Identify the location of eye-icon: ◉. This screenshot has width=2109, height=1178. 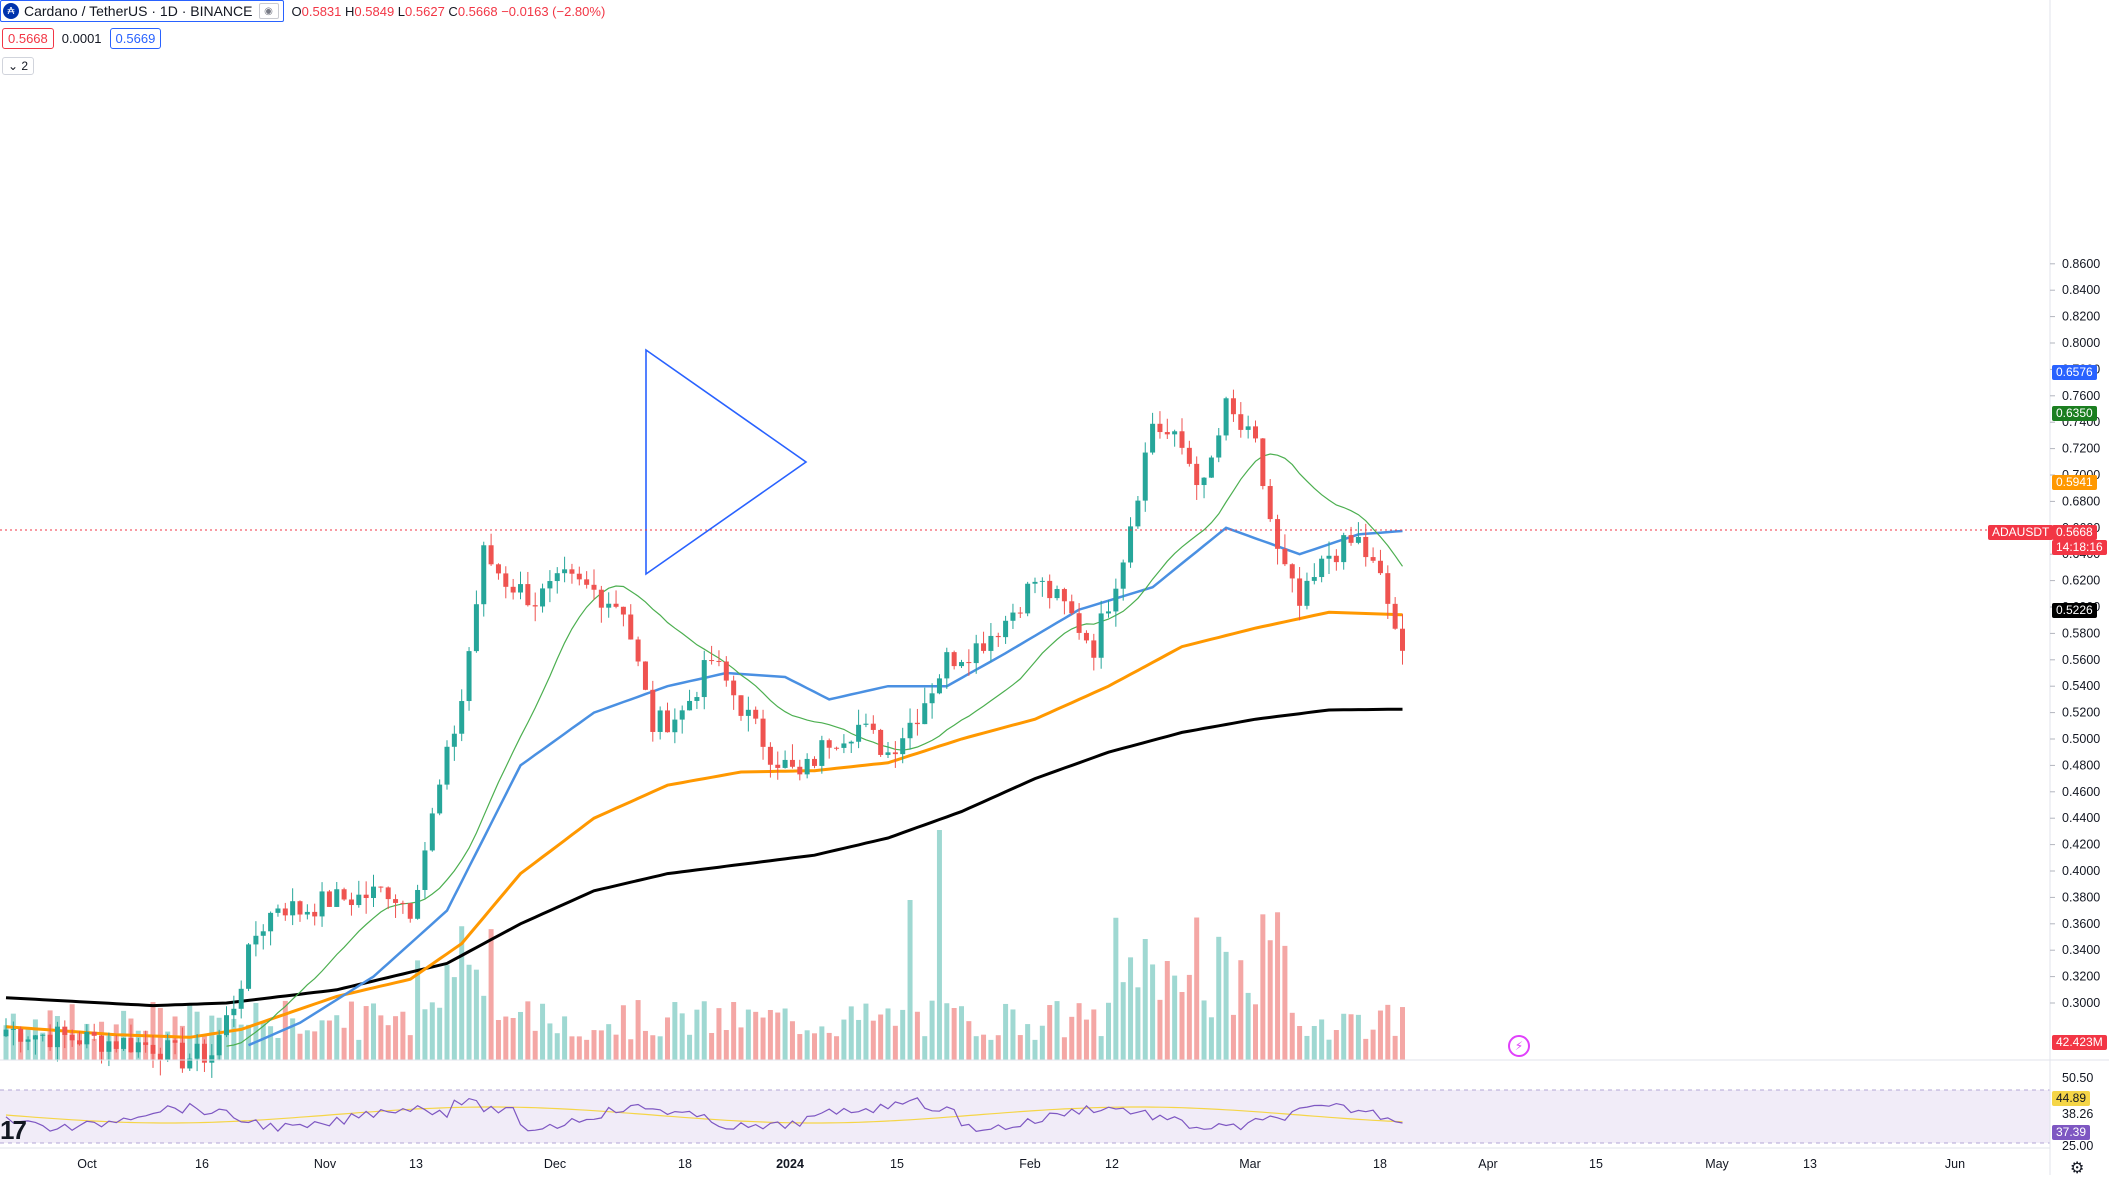
(268, 11).